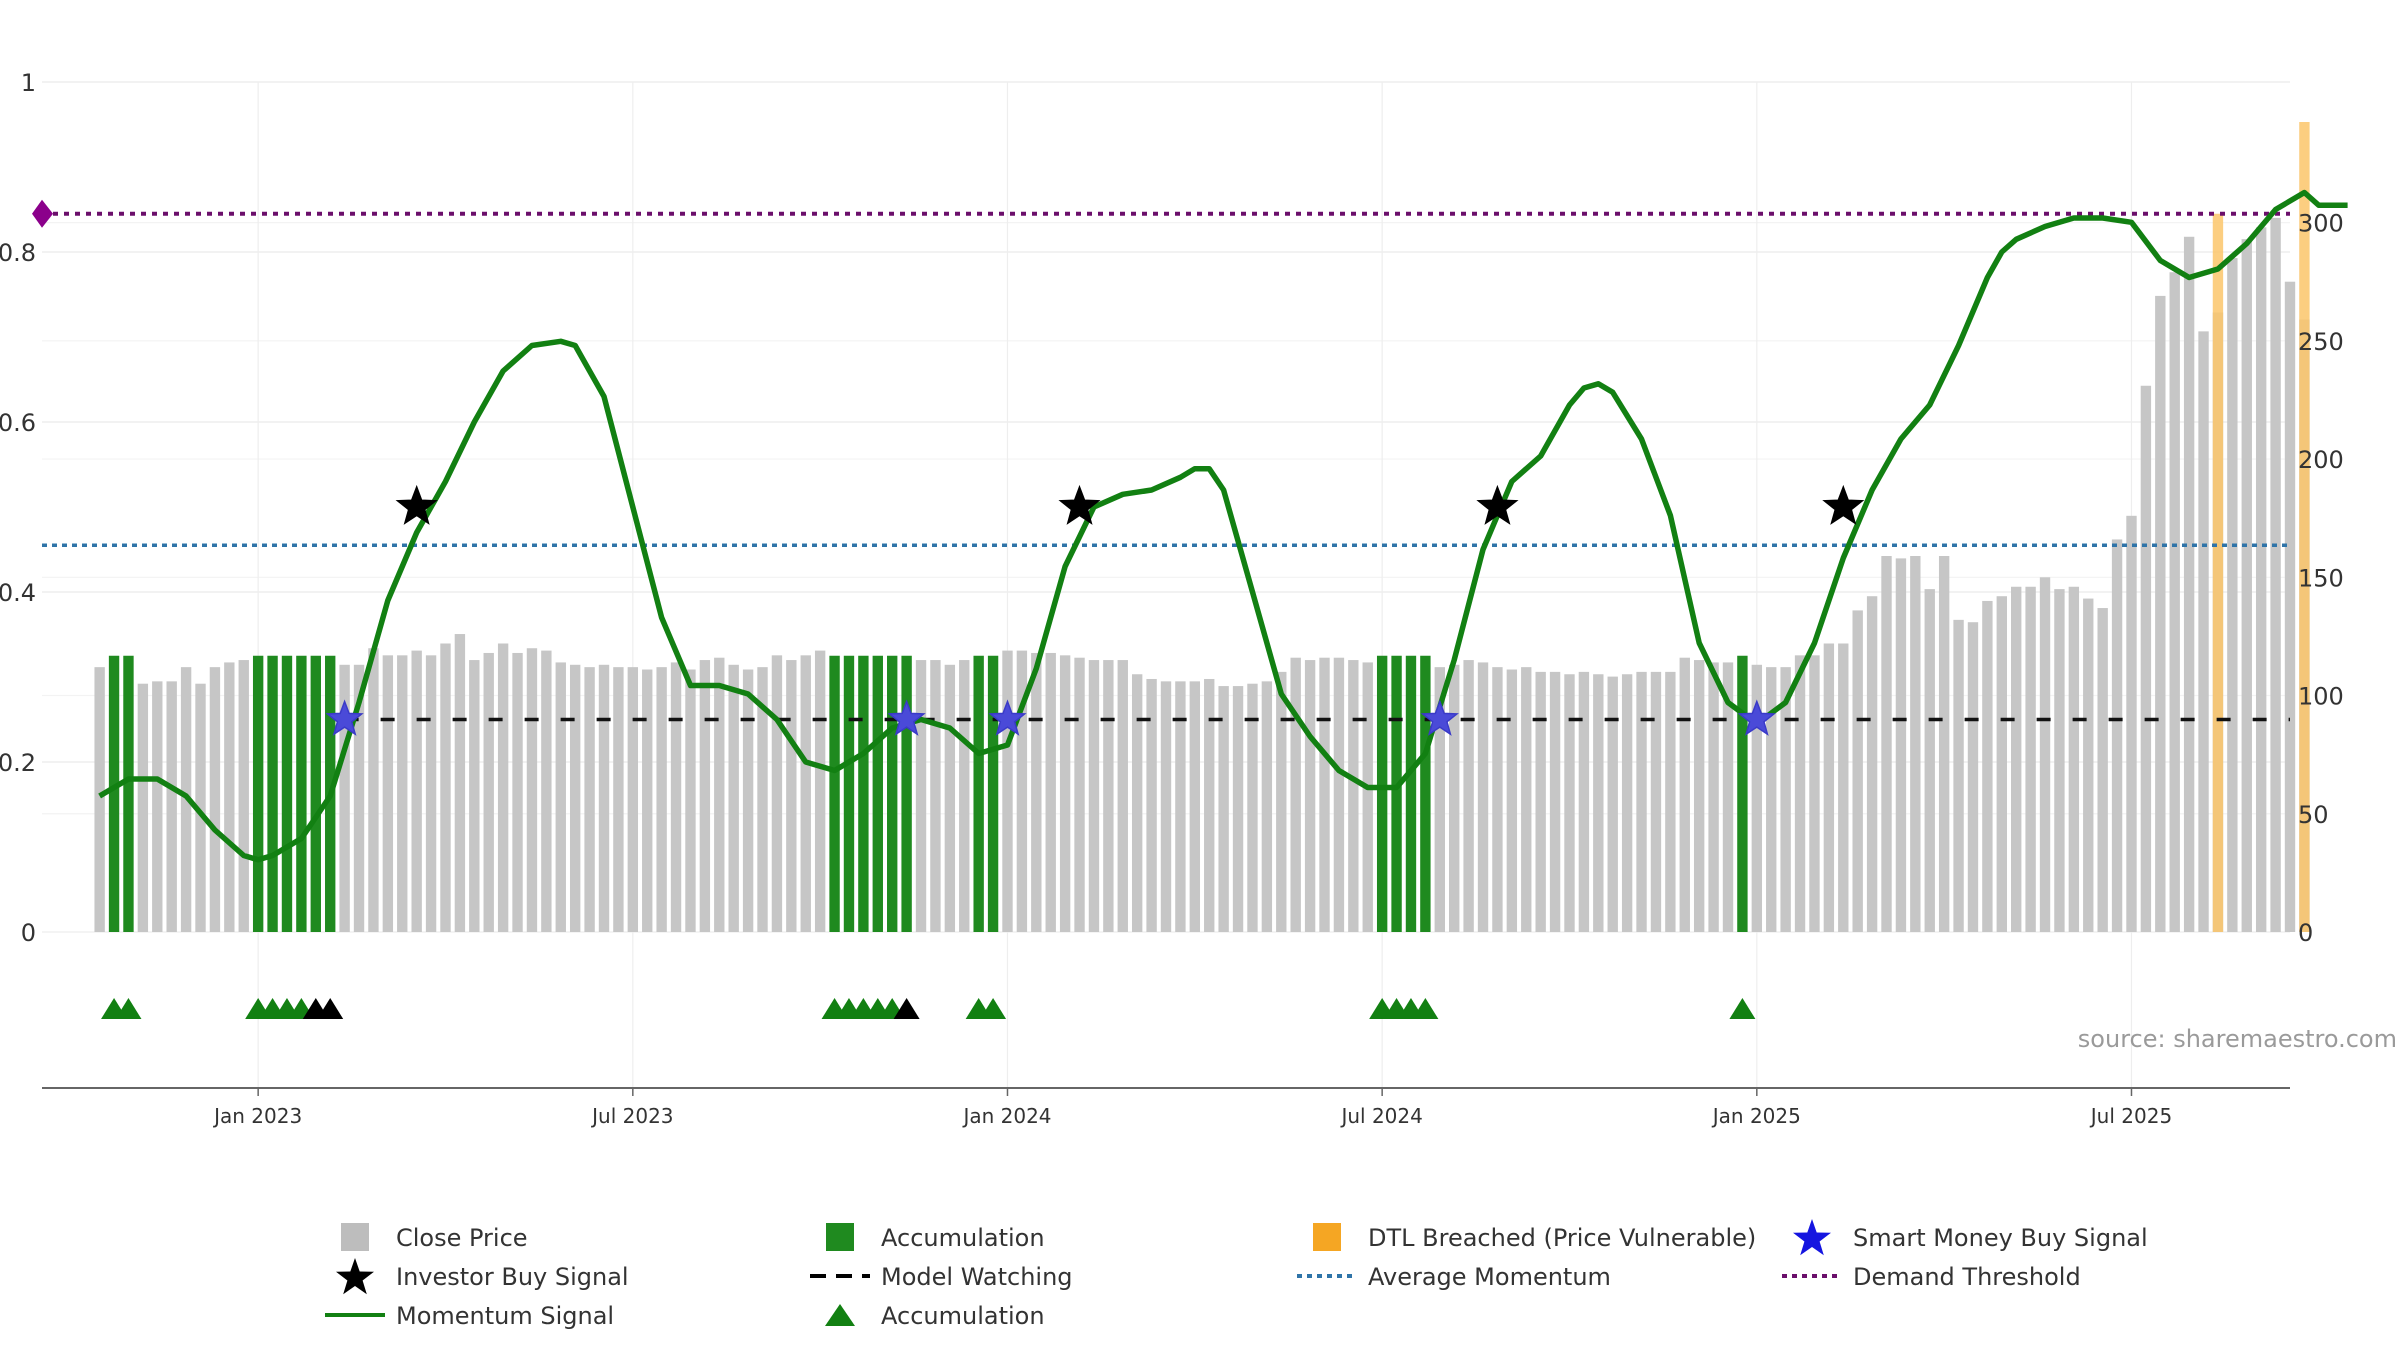  I want to click on legend-label: Close Price, so click(462, 1238).